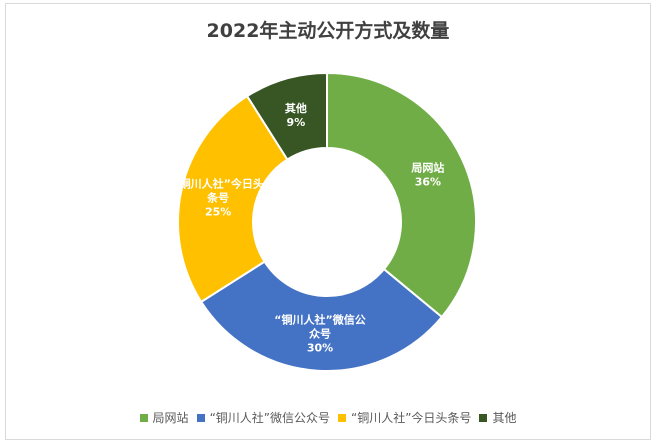  I want to click on slice-data-label: “铜川人社”微信公众号 30%, so click(319, 333).